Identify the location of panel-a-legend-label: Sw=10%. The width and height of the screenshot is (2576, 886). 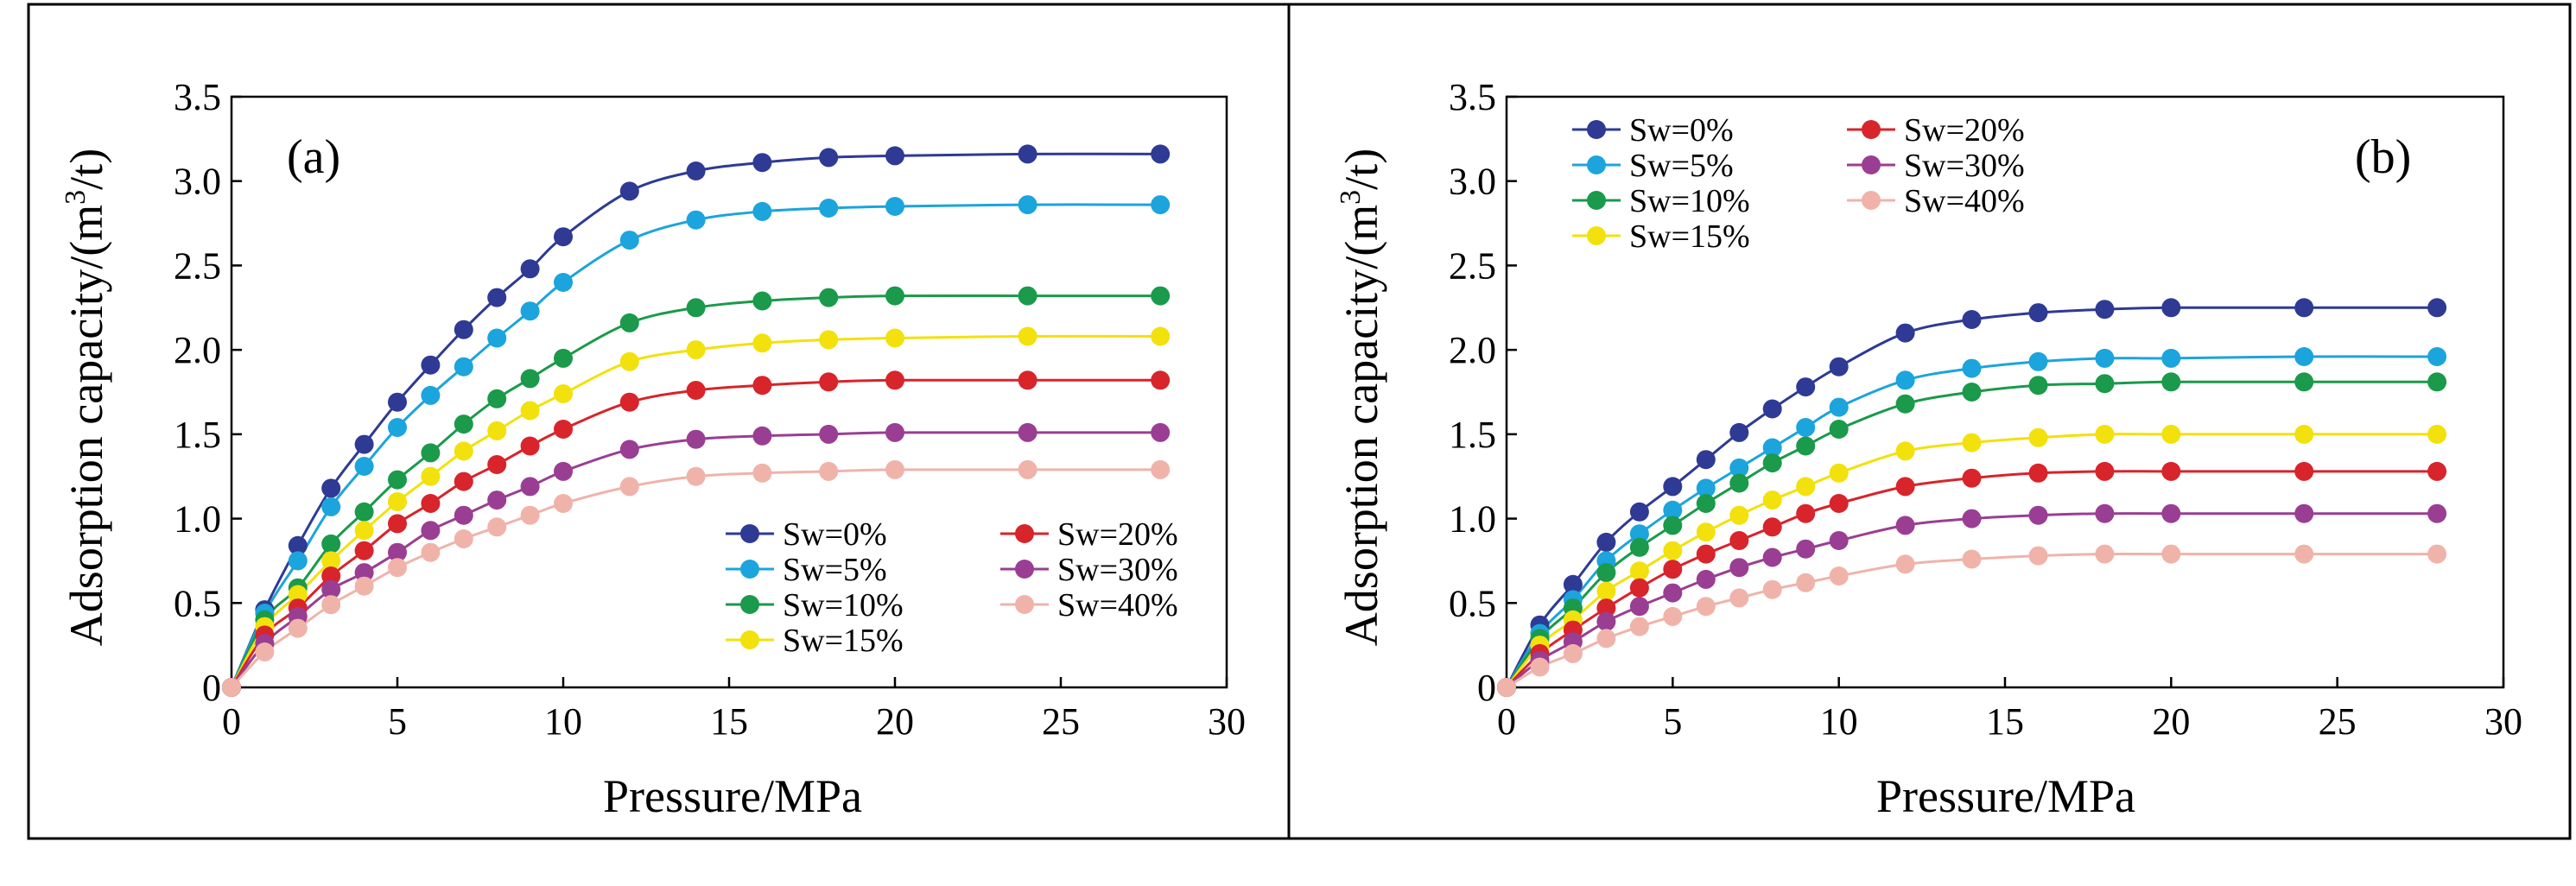
(843, 605).